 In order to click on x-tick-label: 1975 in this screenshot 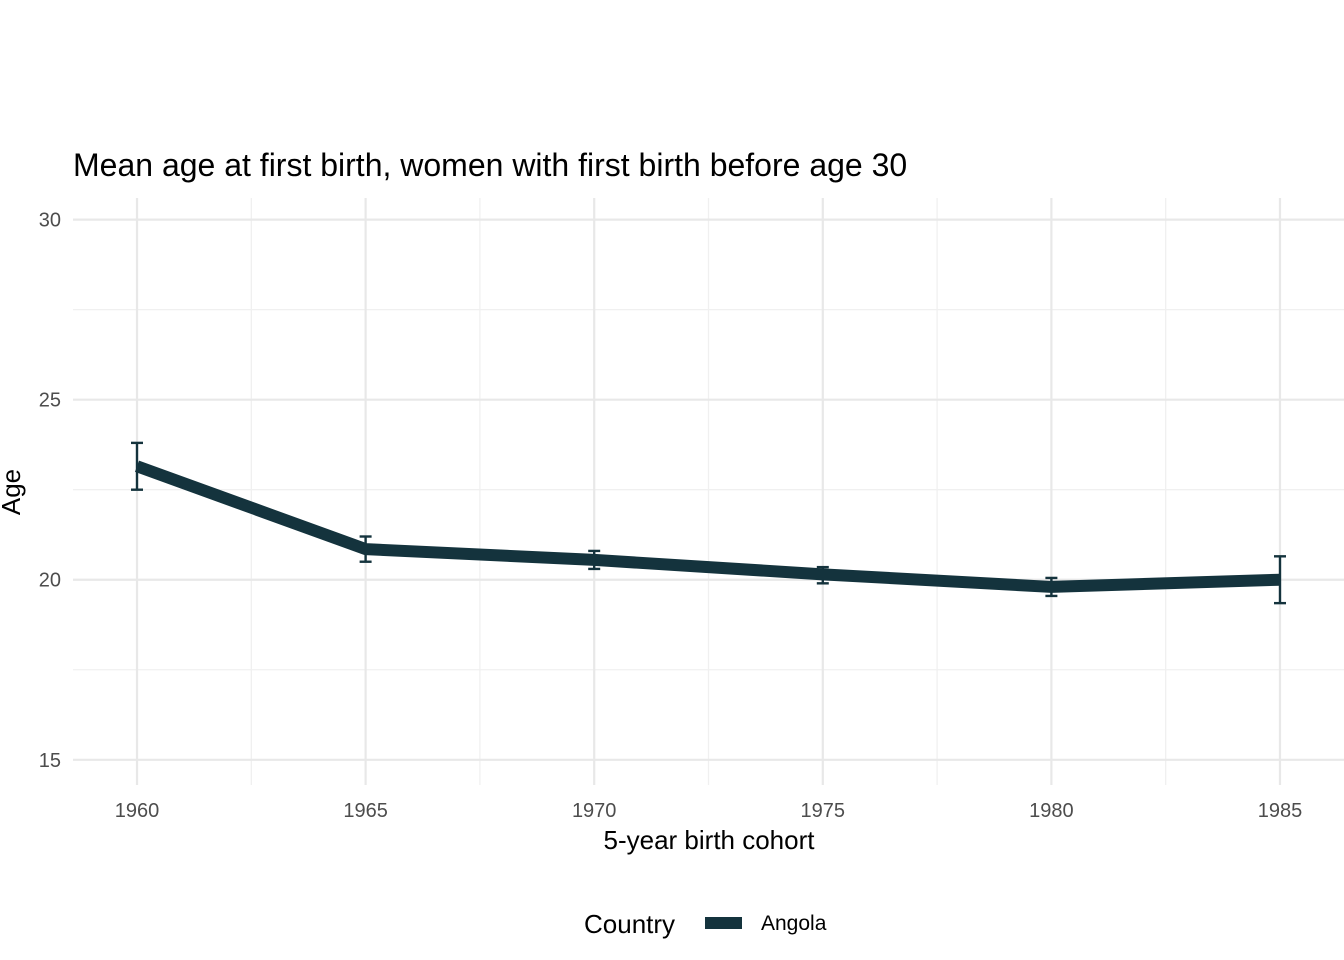, I will do `click(823, 811)`.